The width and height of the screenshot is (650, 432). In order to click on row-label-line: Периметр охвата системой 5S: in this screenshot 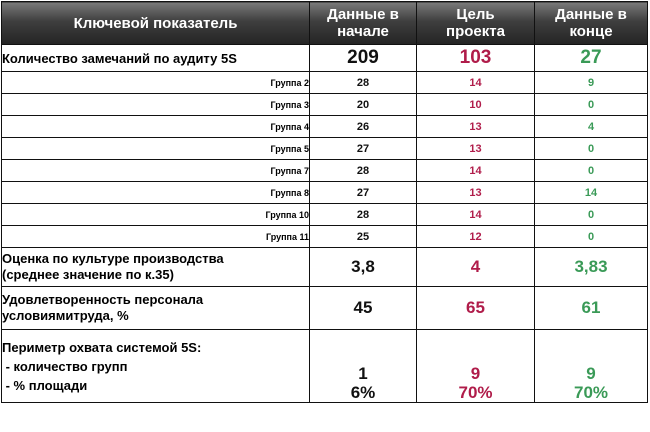, I will do `click(102, 347)`.